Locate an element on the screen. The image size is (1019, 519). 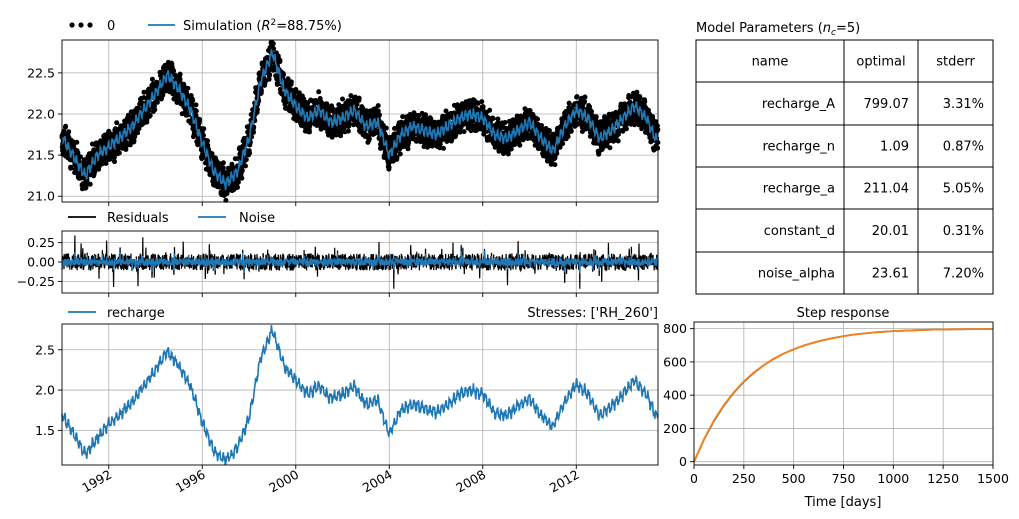
table-value: 20.01 is located at coordinates (890, 231).